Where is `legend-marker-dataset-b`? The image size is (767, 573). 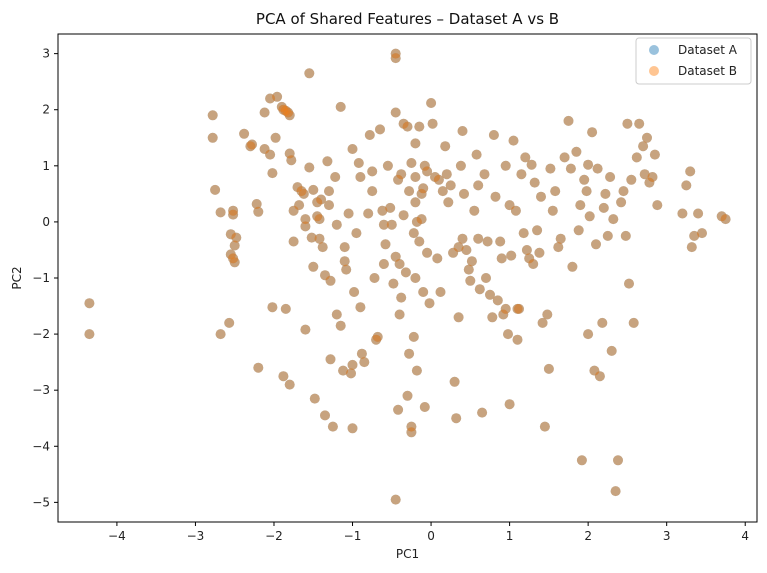
legend-marker-dataset-b is located at coordinates (654, 71).